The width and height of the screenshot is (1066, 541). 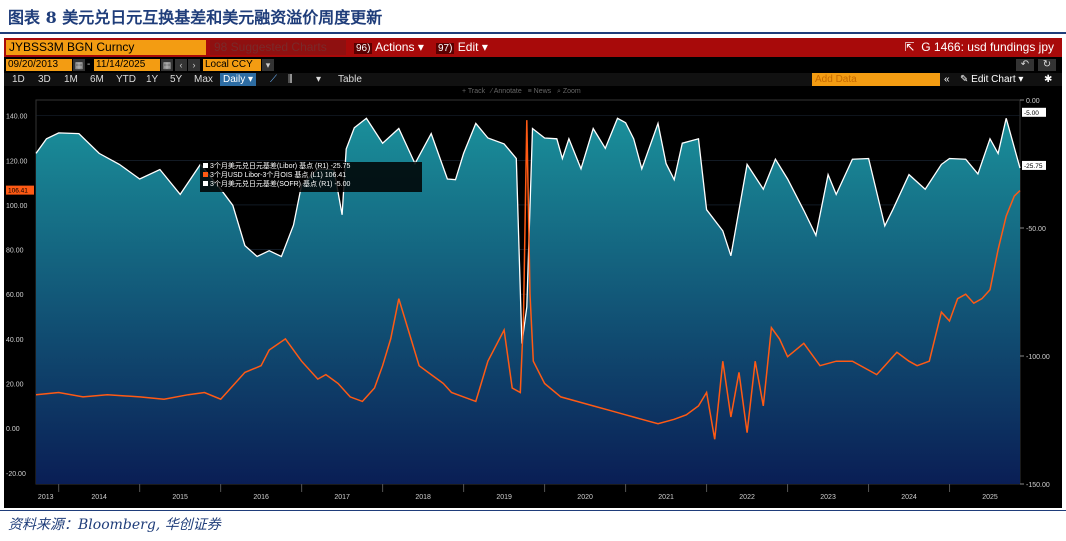 I want to click on zoom-label: Zoom, so click(x=571, y=91).